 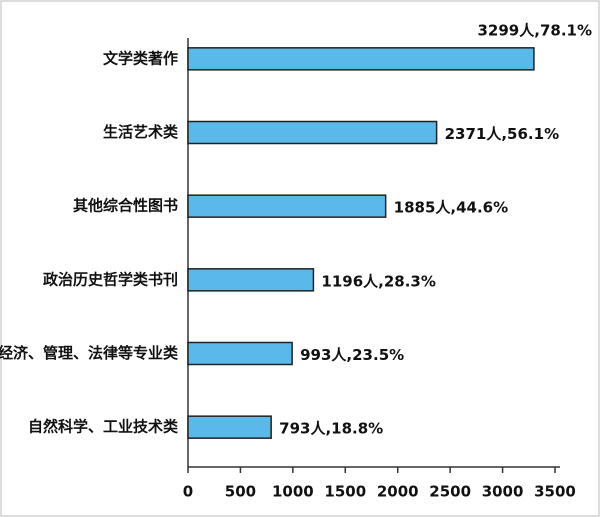 What do you see at coordinates (398, 492) in the screenshot?
I see `x-tick-label: 2000` at bounding box center [398, 492].